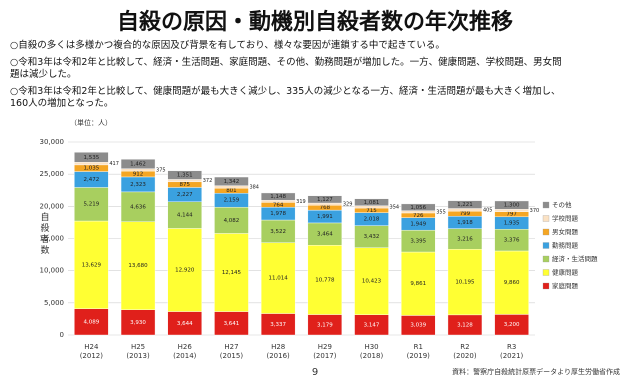 Image resolution: width=630 pixels, height=379 pixels. I want to click on value-label: 13,680, so click(138, 266).